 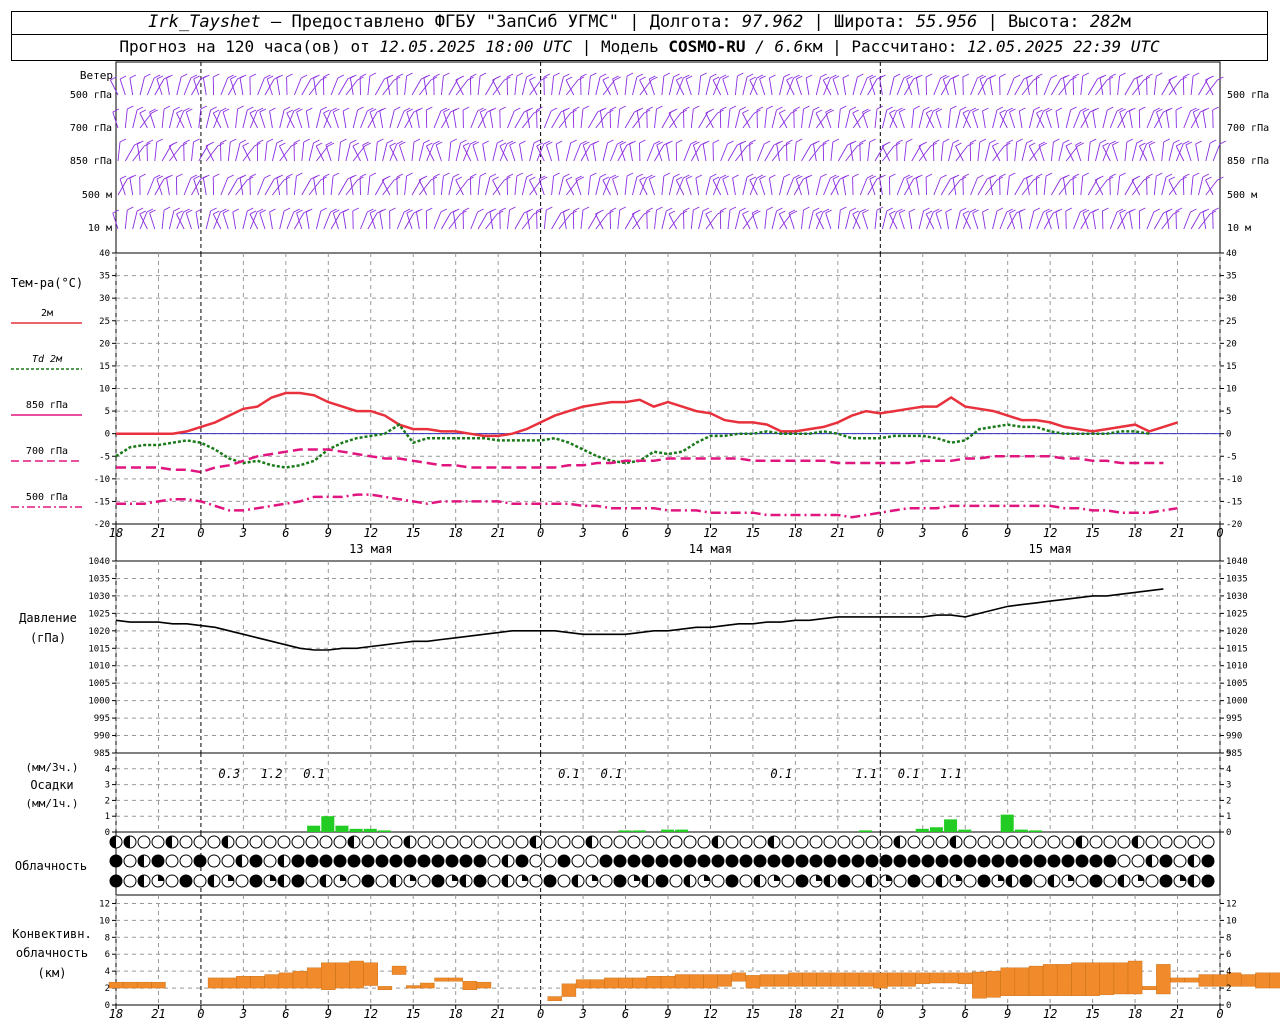 What do you see at coordinates (285, 533) in the screenshot?
I see `xtick-label-temp: 6` at bounding box center [285, 533].